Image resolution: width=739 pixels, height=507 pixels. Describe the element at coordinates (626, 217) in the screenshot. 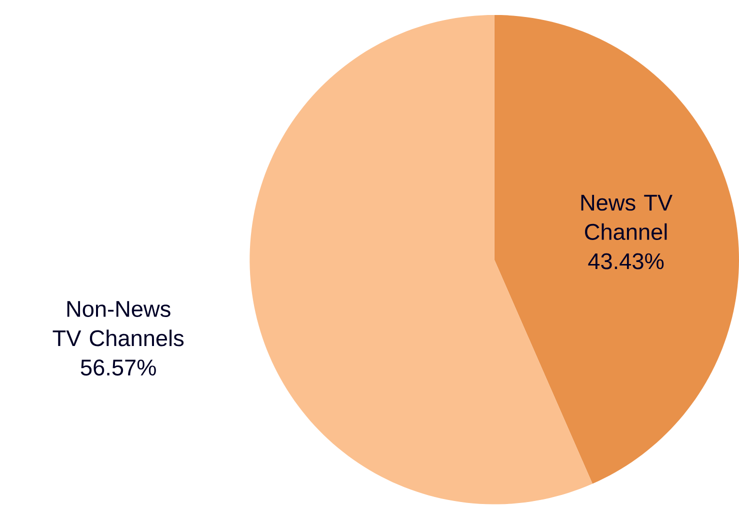

I see `slice-label: News TV Channel` at that location.